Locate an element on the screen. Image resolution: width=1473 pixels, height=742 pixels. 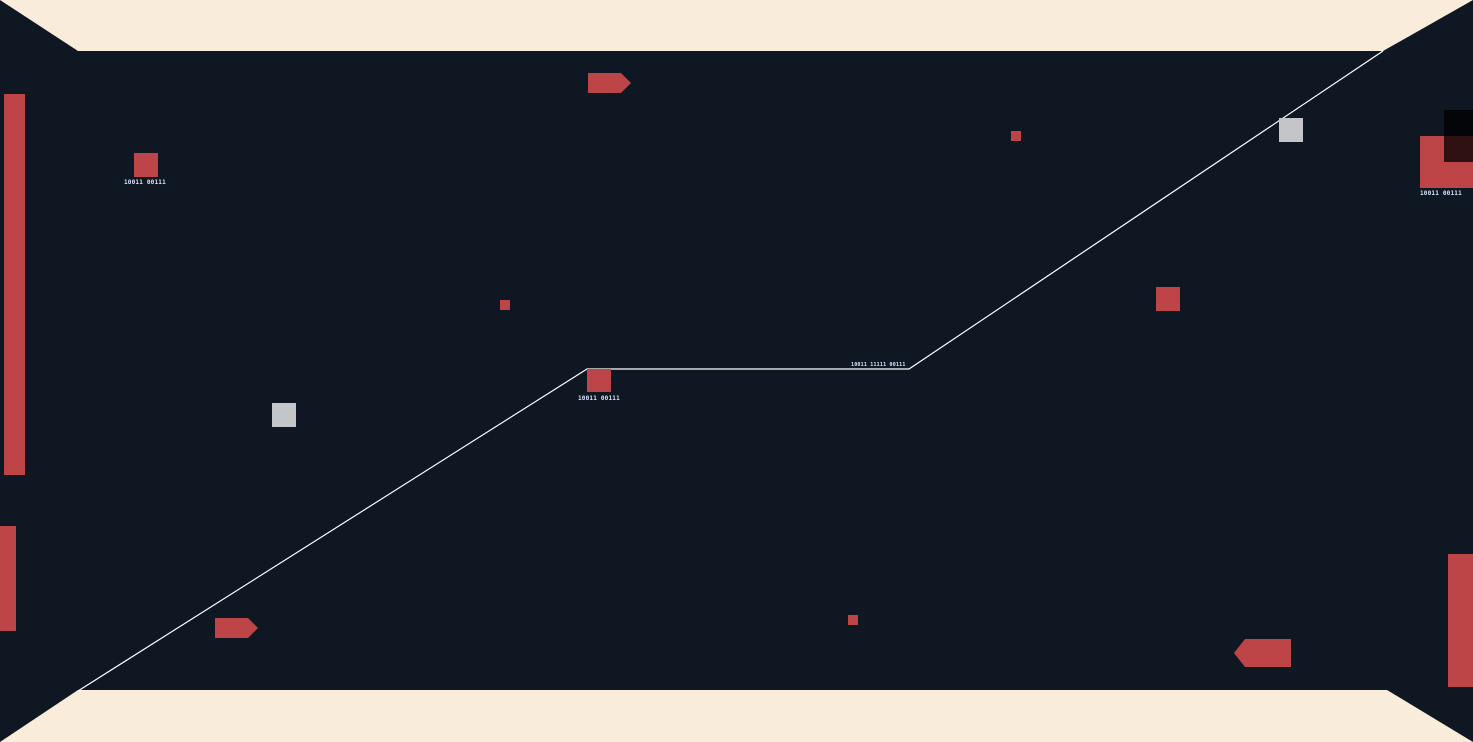
block-center-tag: 10011 00111 is located at coordinates (599, 398).